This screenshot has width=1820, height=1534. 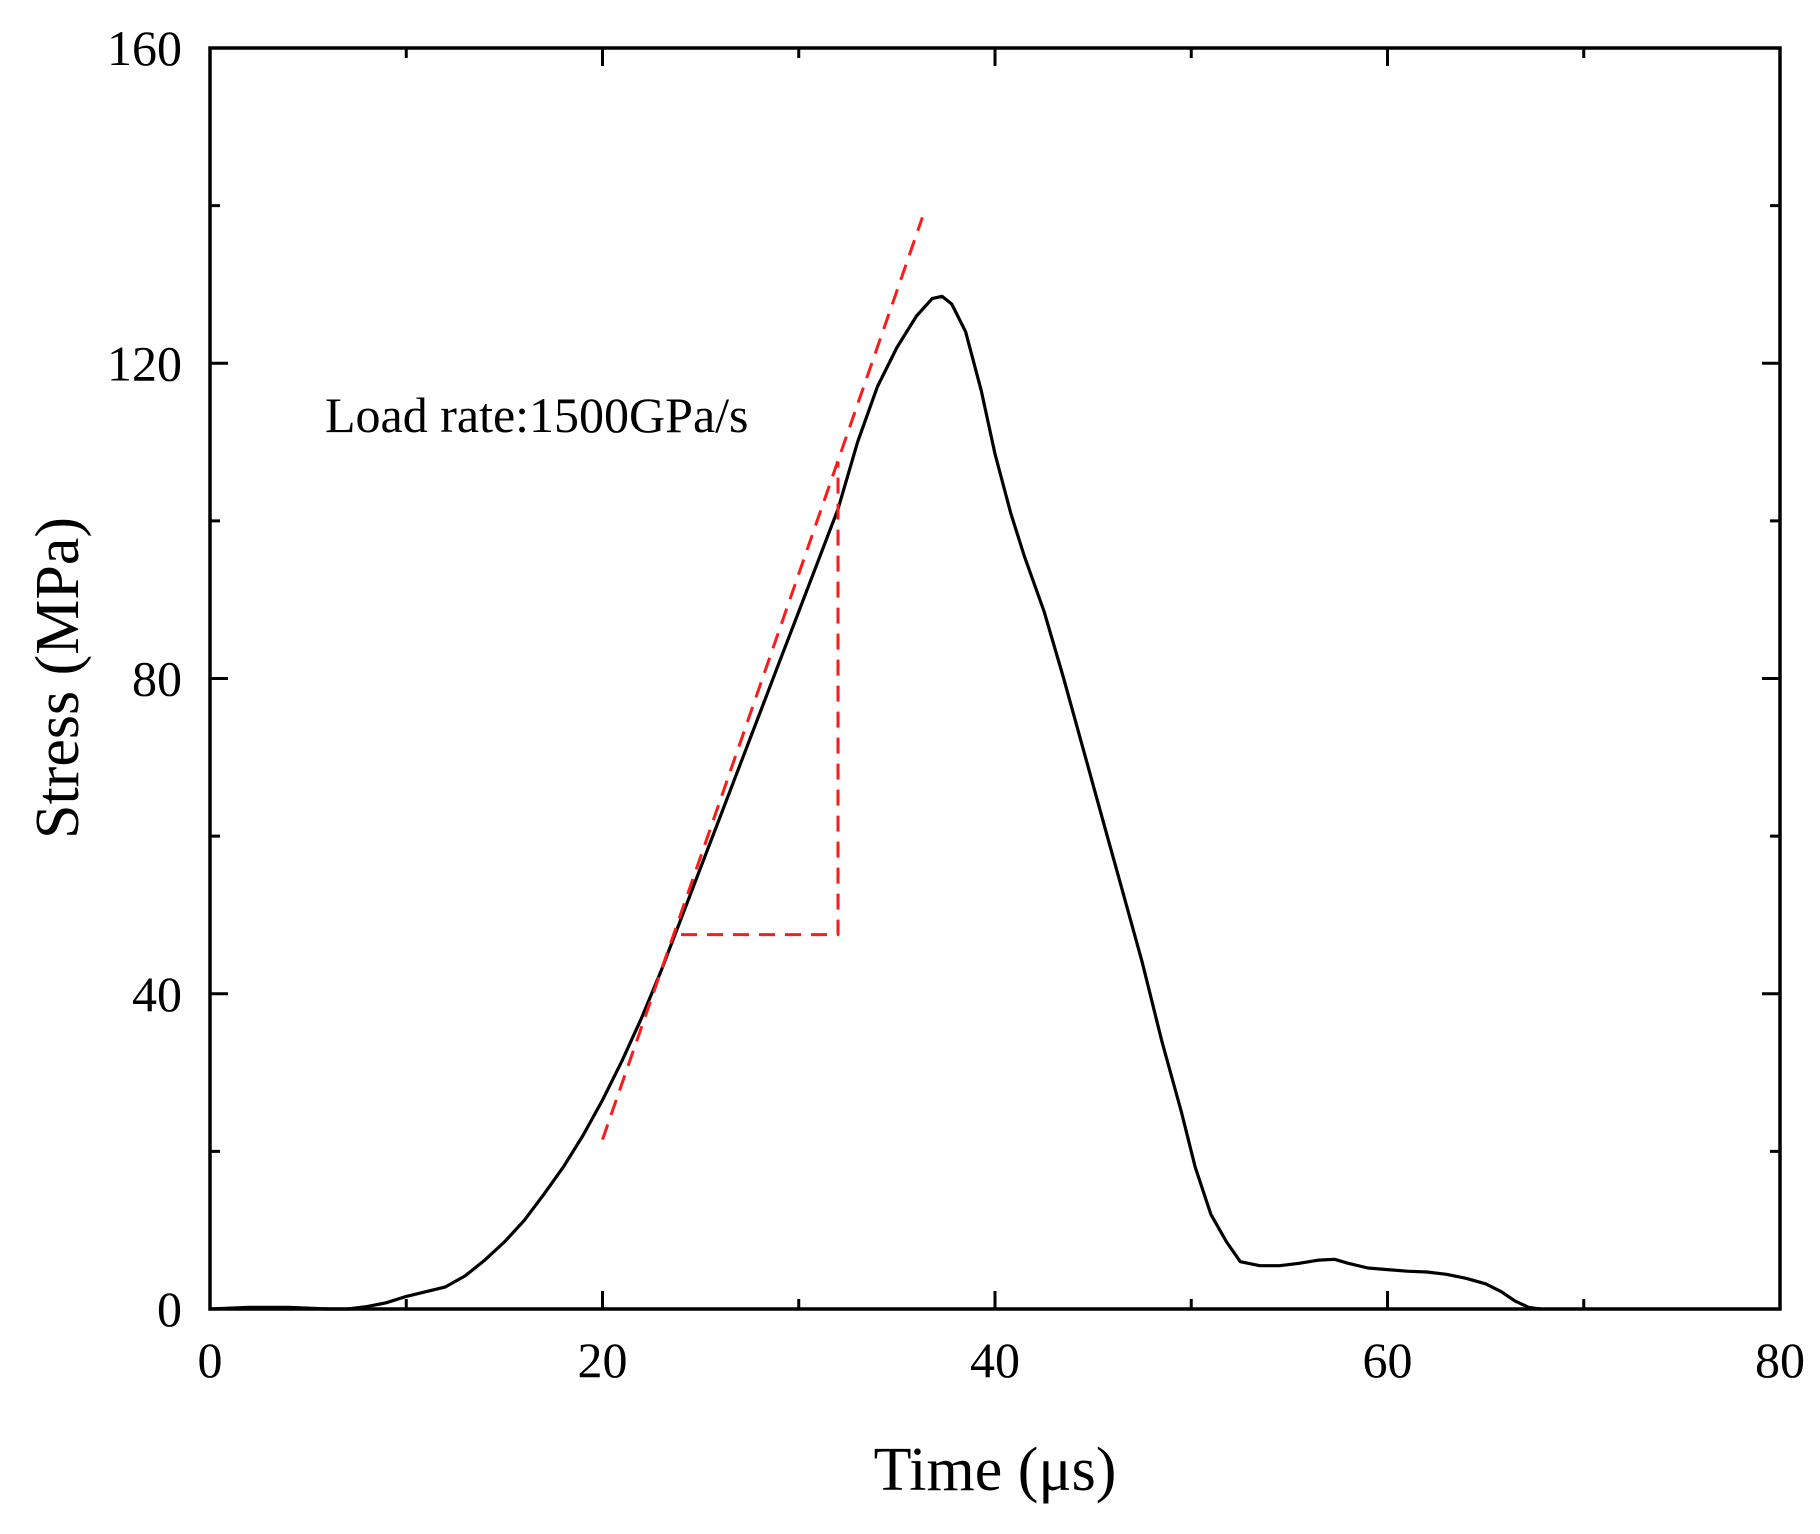 What do you see at coordinates (1780, 1360) in the screenshot?
I see `x-tick-label: 80` at bounding box center [1780, 1360].